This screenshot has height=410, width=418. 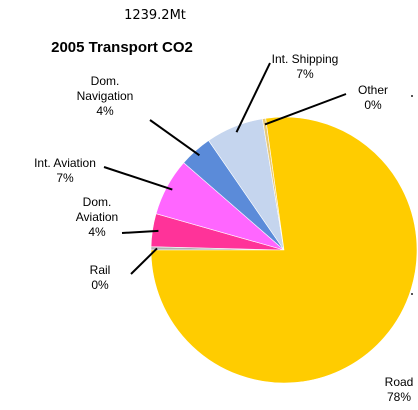 I want to click on chart-title: 2005 Transport CO2, so click(x=122, y=47).